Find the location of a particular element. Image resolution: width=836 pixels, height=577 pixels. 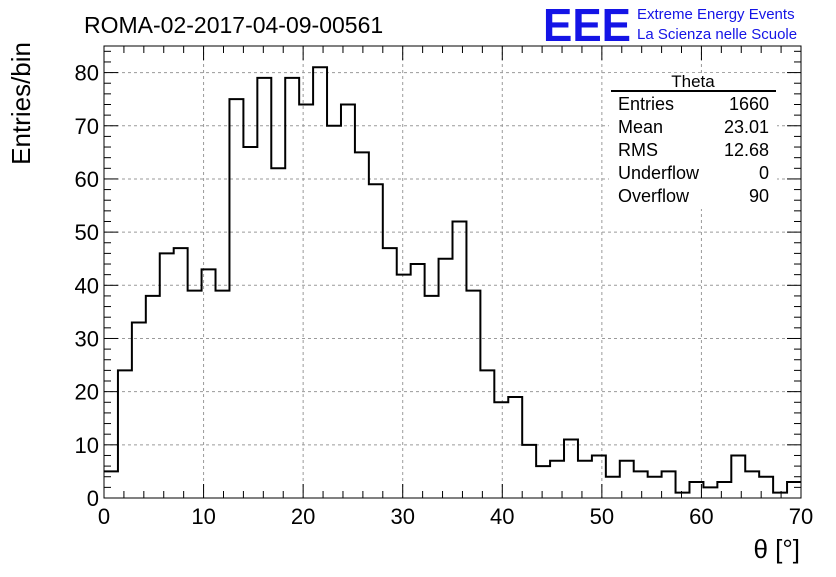

y-axis-label: Entries/bin is located at coordinates (21, 103).